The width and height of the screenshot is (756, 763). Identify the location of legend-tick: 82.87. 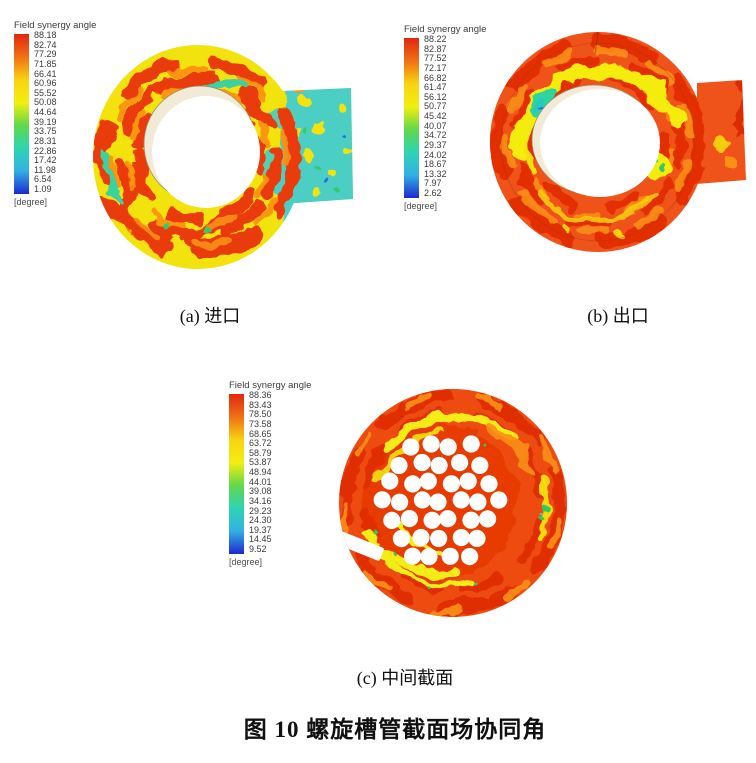
(435, 48).